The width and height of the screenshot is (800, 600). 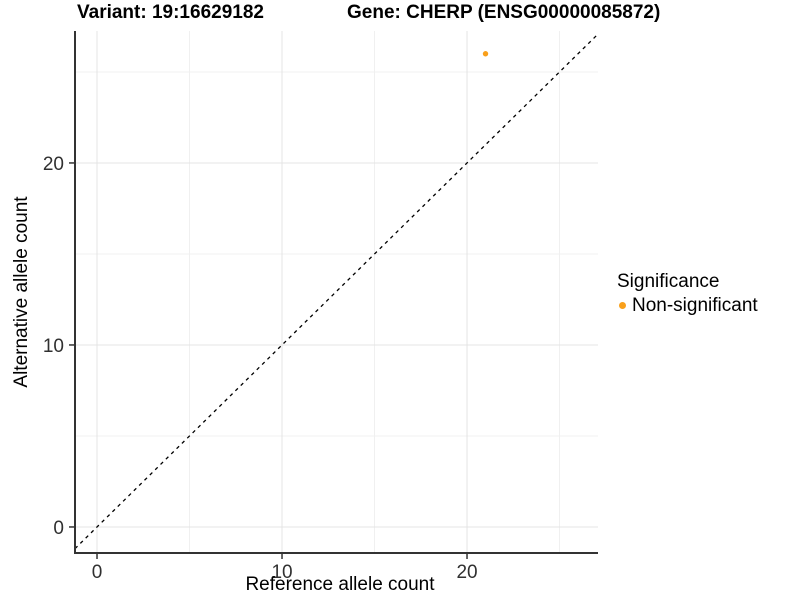 What do you see at coordinates (485, 54) in the screenshot?
I see `data-point` at bounding box center [485, 54].